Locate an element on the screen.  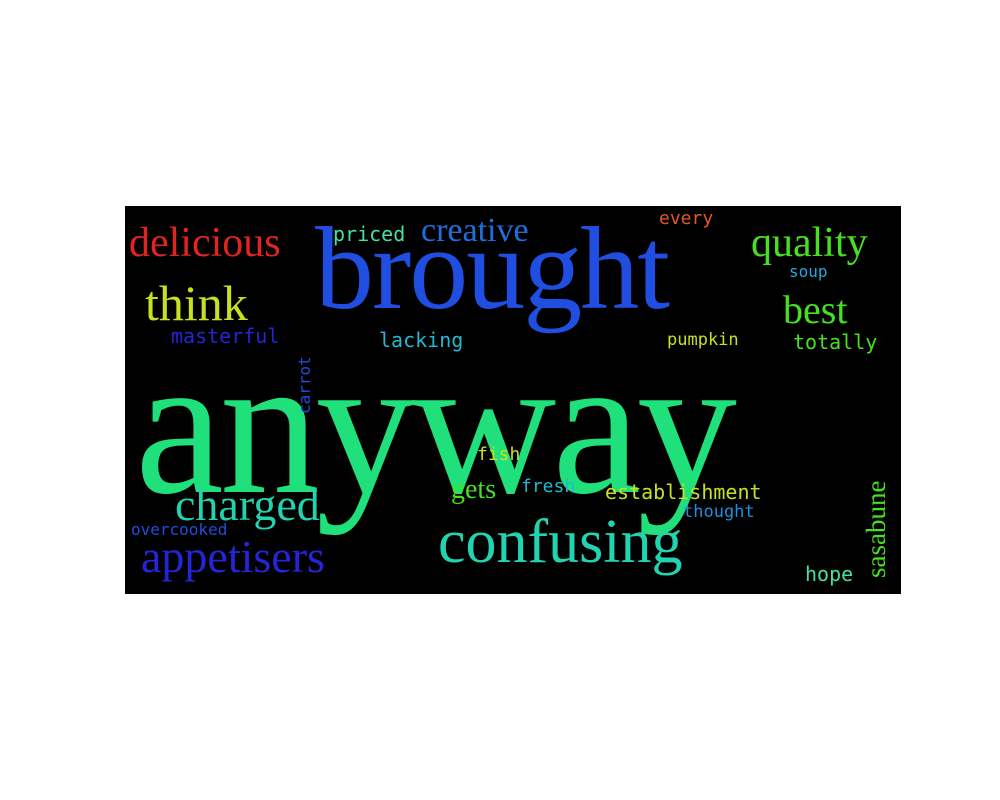
word-pumpkin: pumpkin is located at coordinates (703, 340).